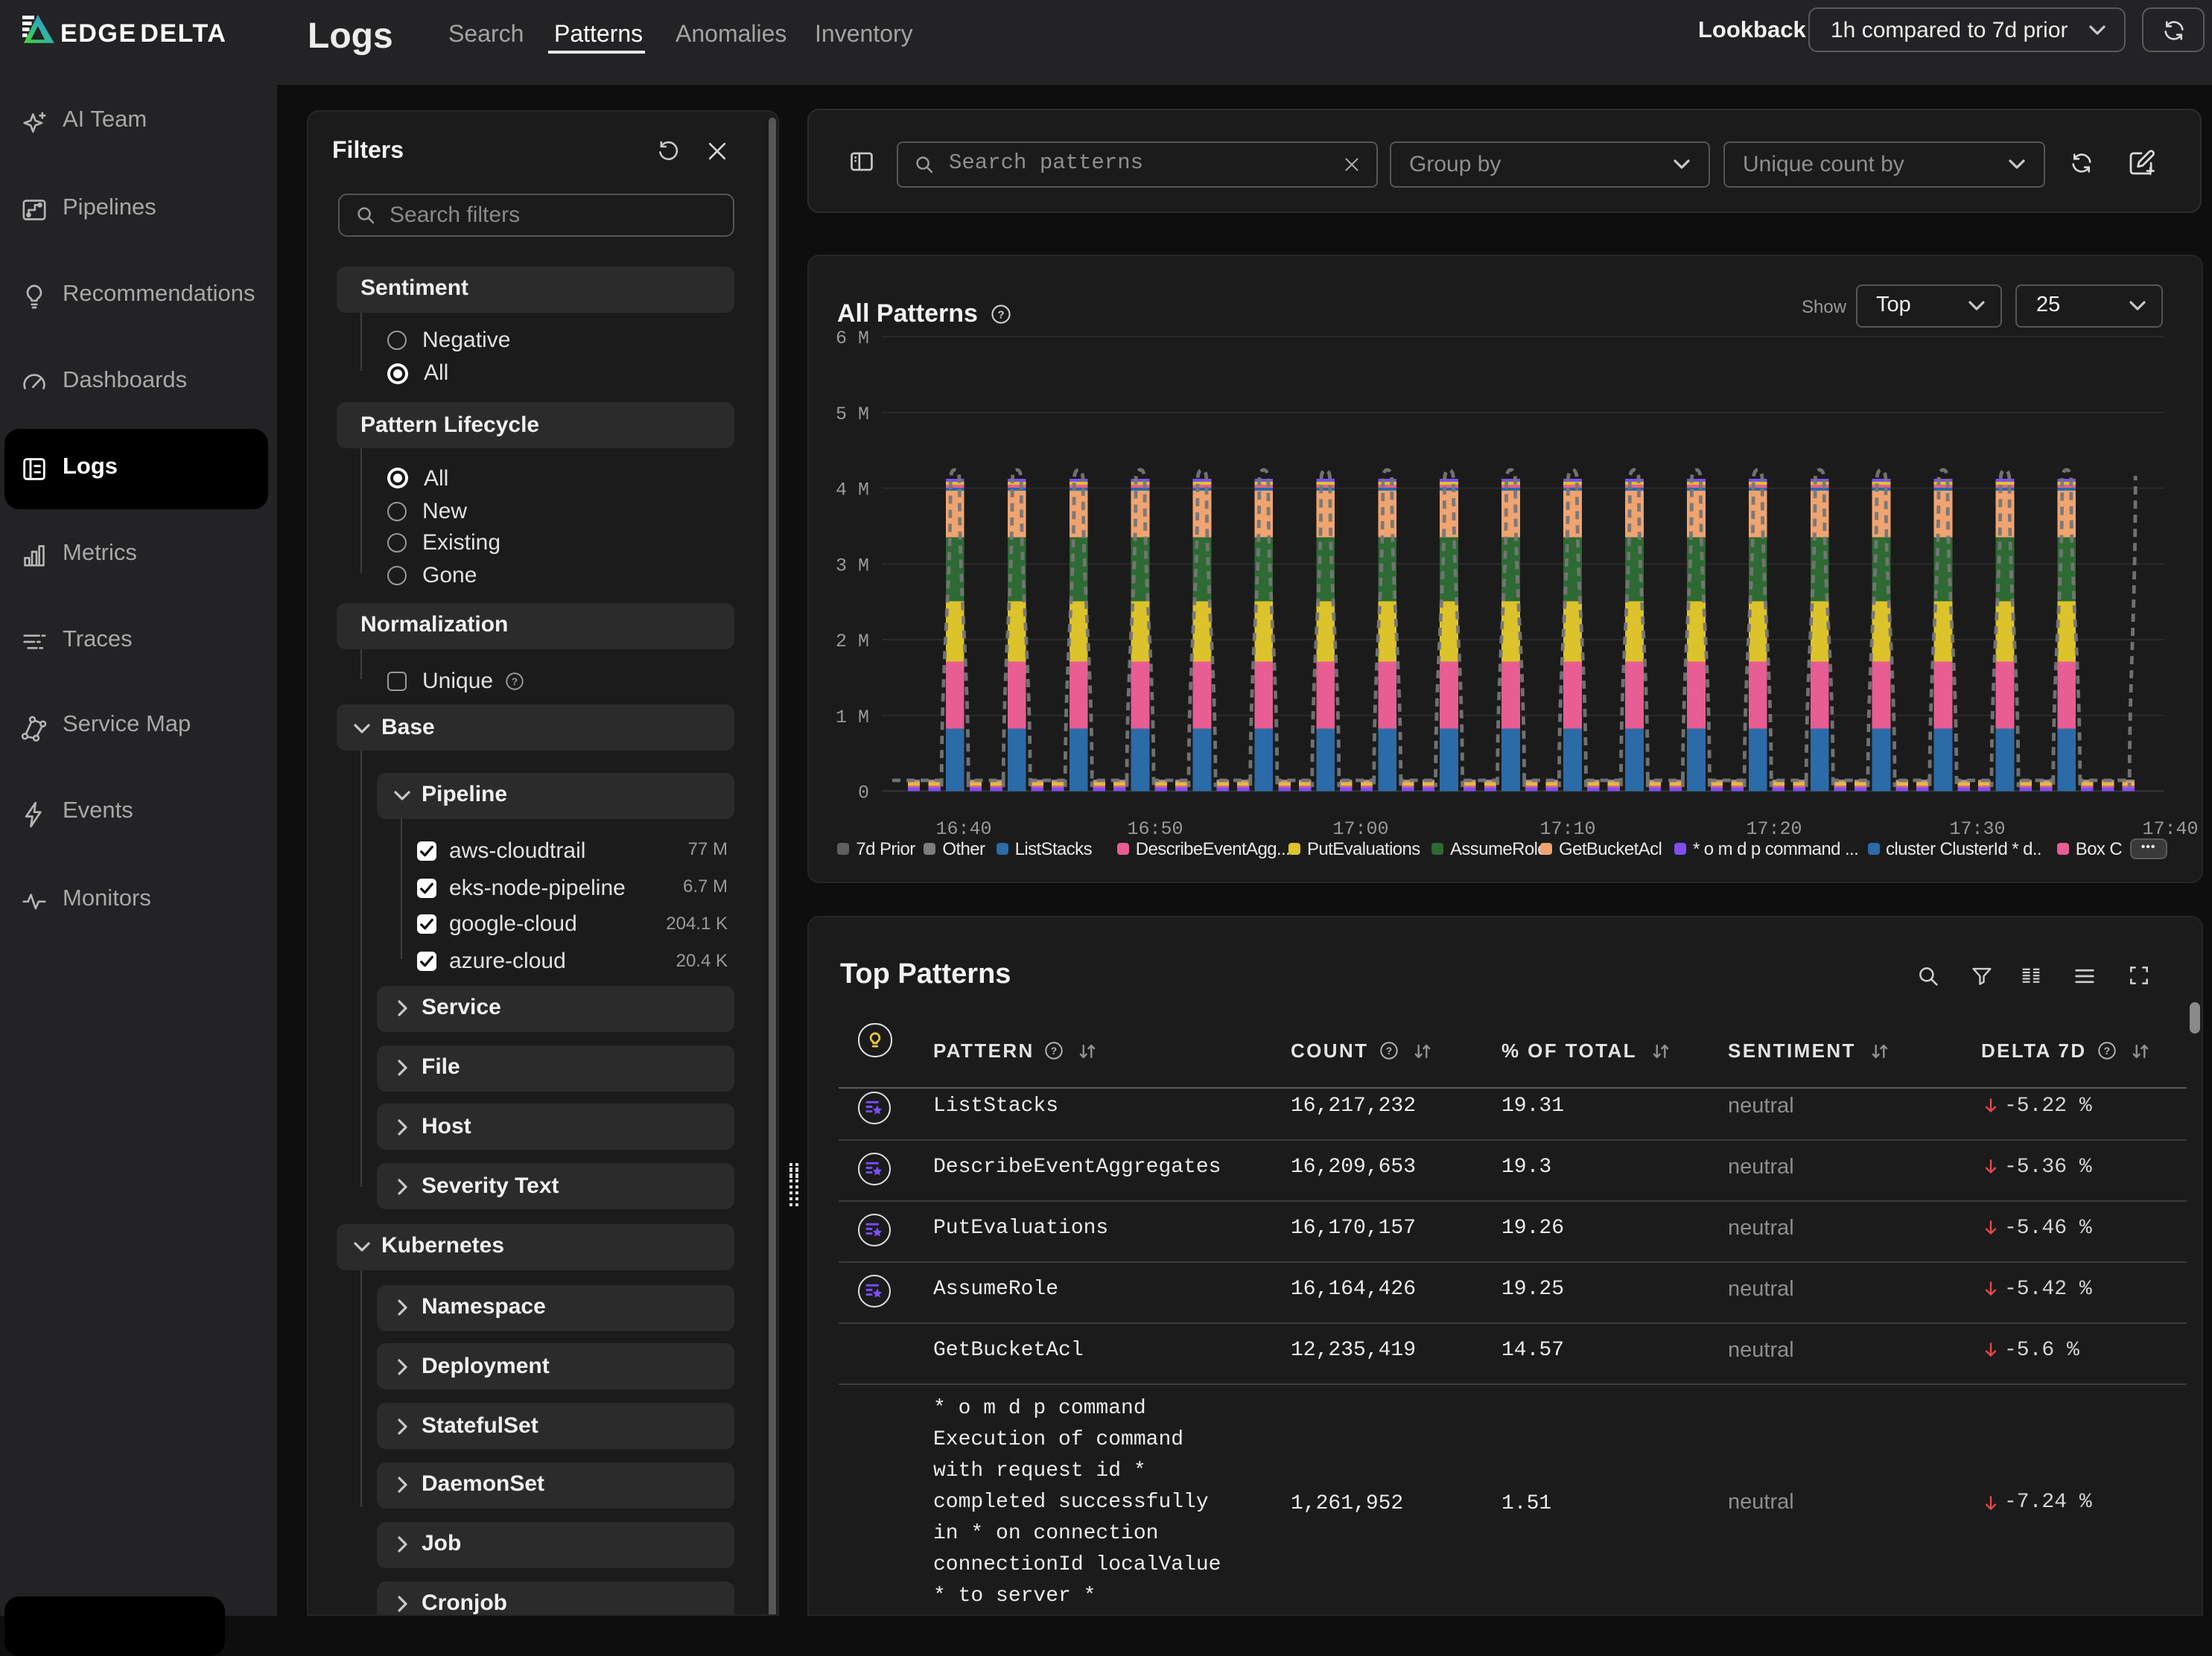 This screenshot has width=2212, height=1656. Describe the element at coordinates (1360, 828) in the screenshot. I see `svg-text: 17:00` at that location.